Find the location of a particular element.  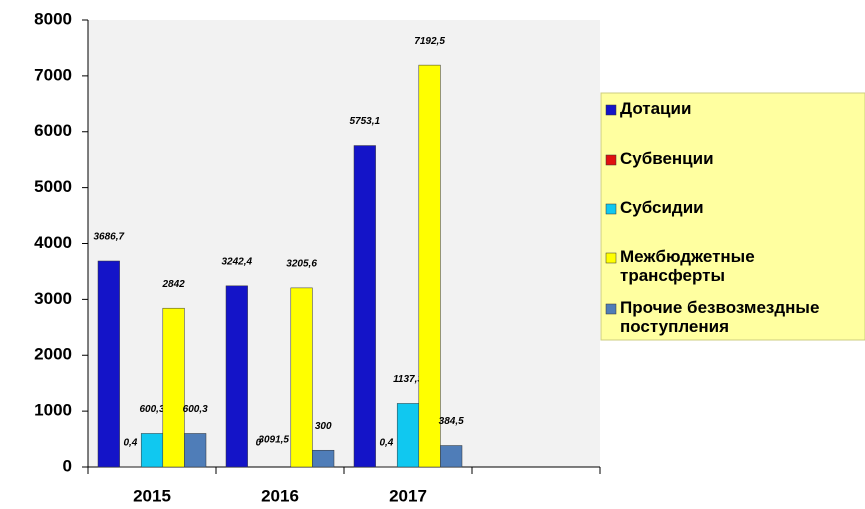

value-label: 1137,3 is located at coordinates (408, 379).